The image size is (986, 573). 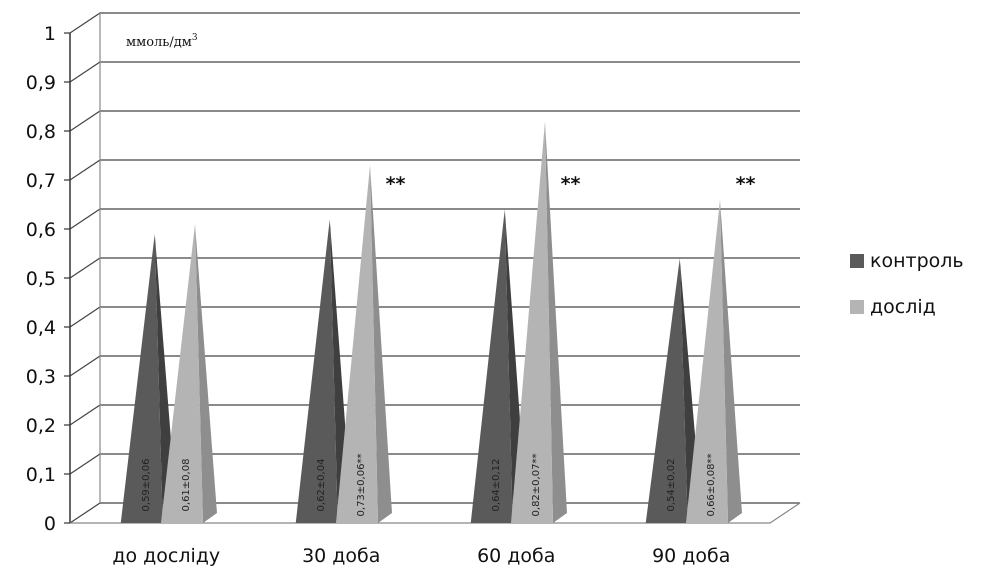 I want to click on legend-label-experiment: дослід, so click(x=903, y=307).